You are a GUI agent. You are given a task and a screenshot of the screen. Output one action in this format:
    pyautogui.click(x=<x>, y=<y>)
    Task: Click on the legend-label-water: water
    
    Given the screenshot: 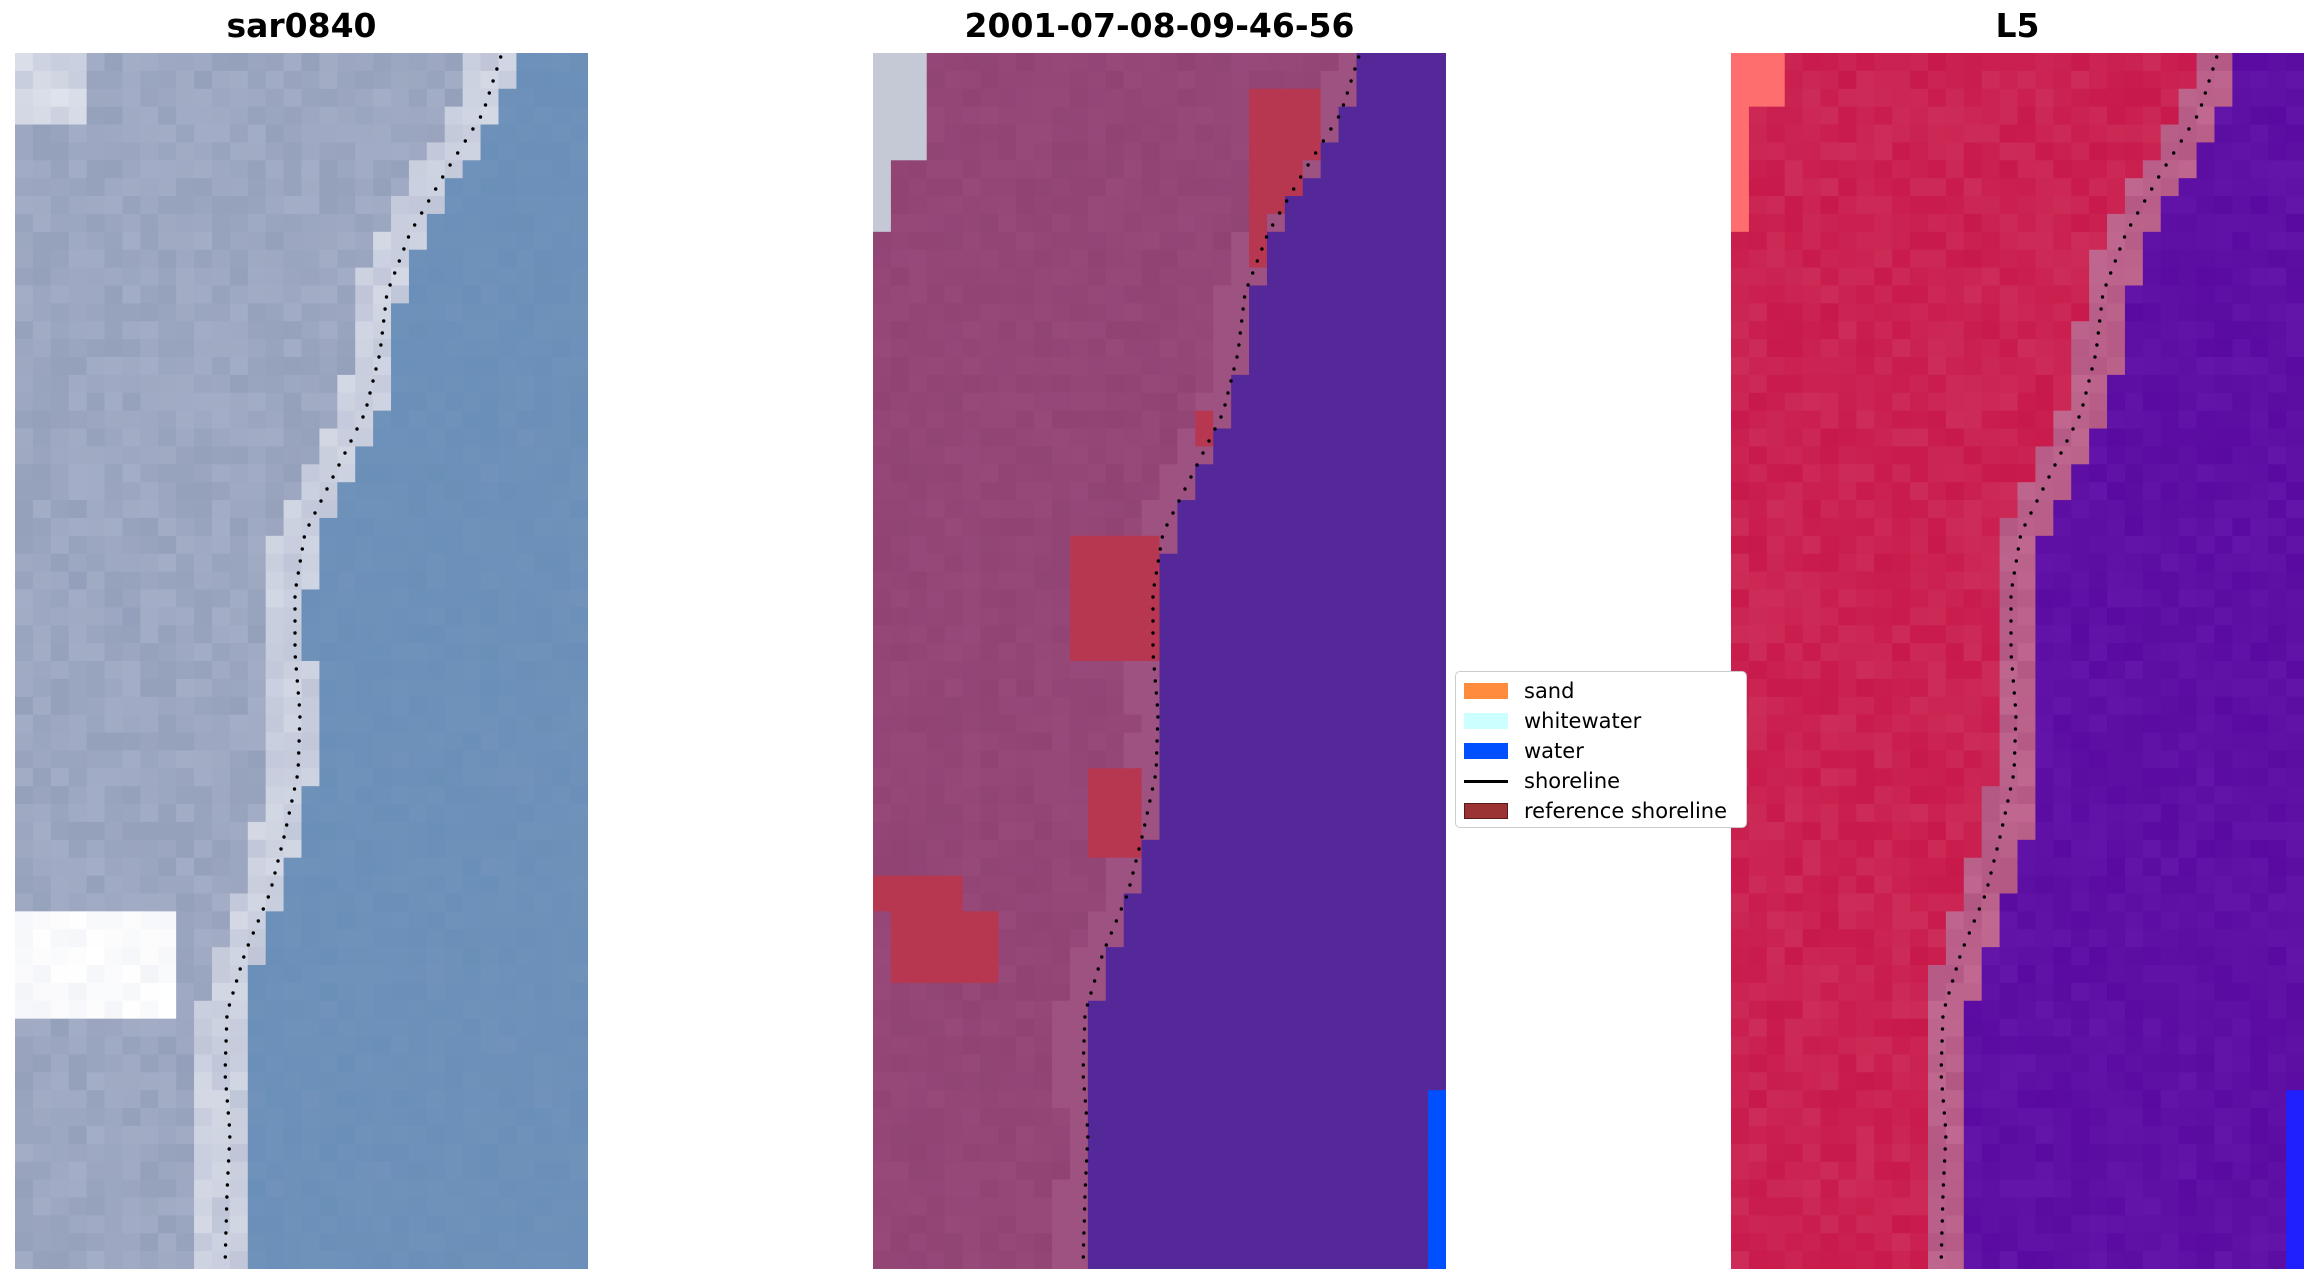 What is the action you would take?
    pyautogui.click(x=1554, y=751)
    